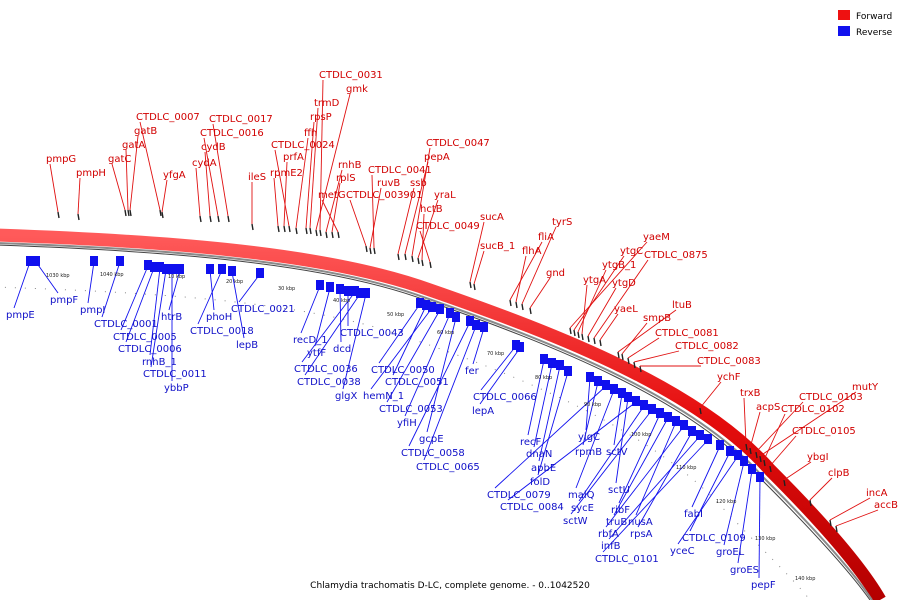 This screenshot has height=600, width=900. I want to click on forward-gene-label-ybgi: ybgI, so click(818, 457).